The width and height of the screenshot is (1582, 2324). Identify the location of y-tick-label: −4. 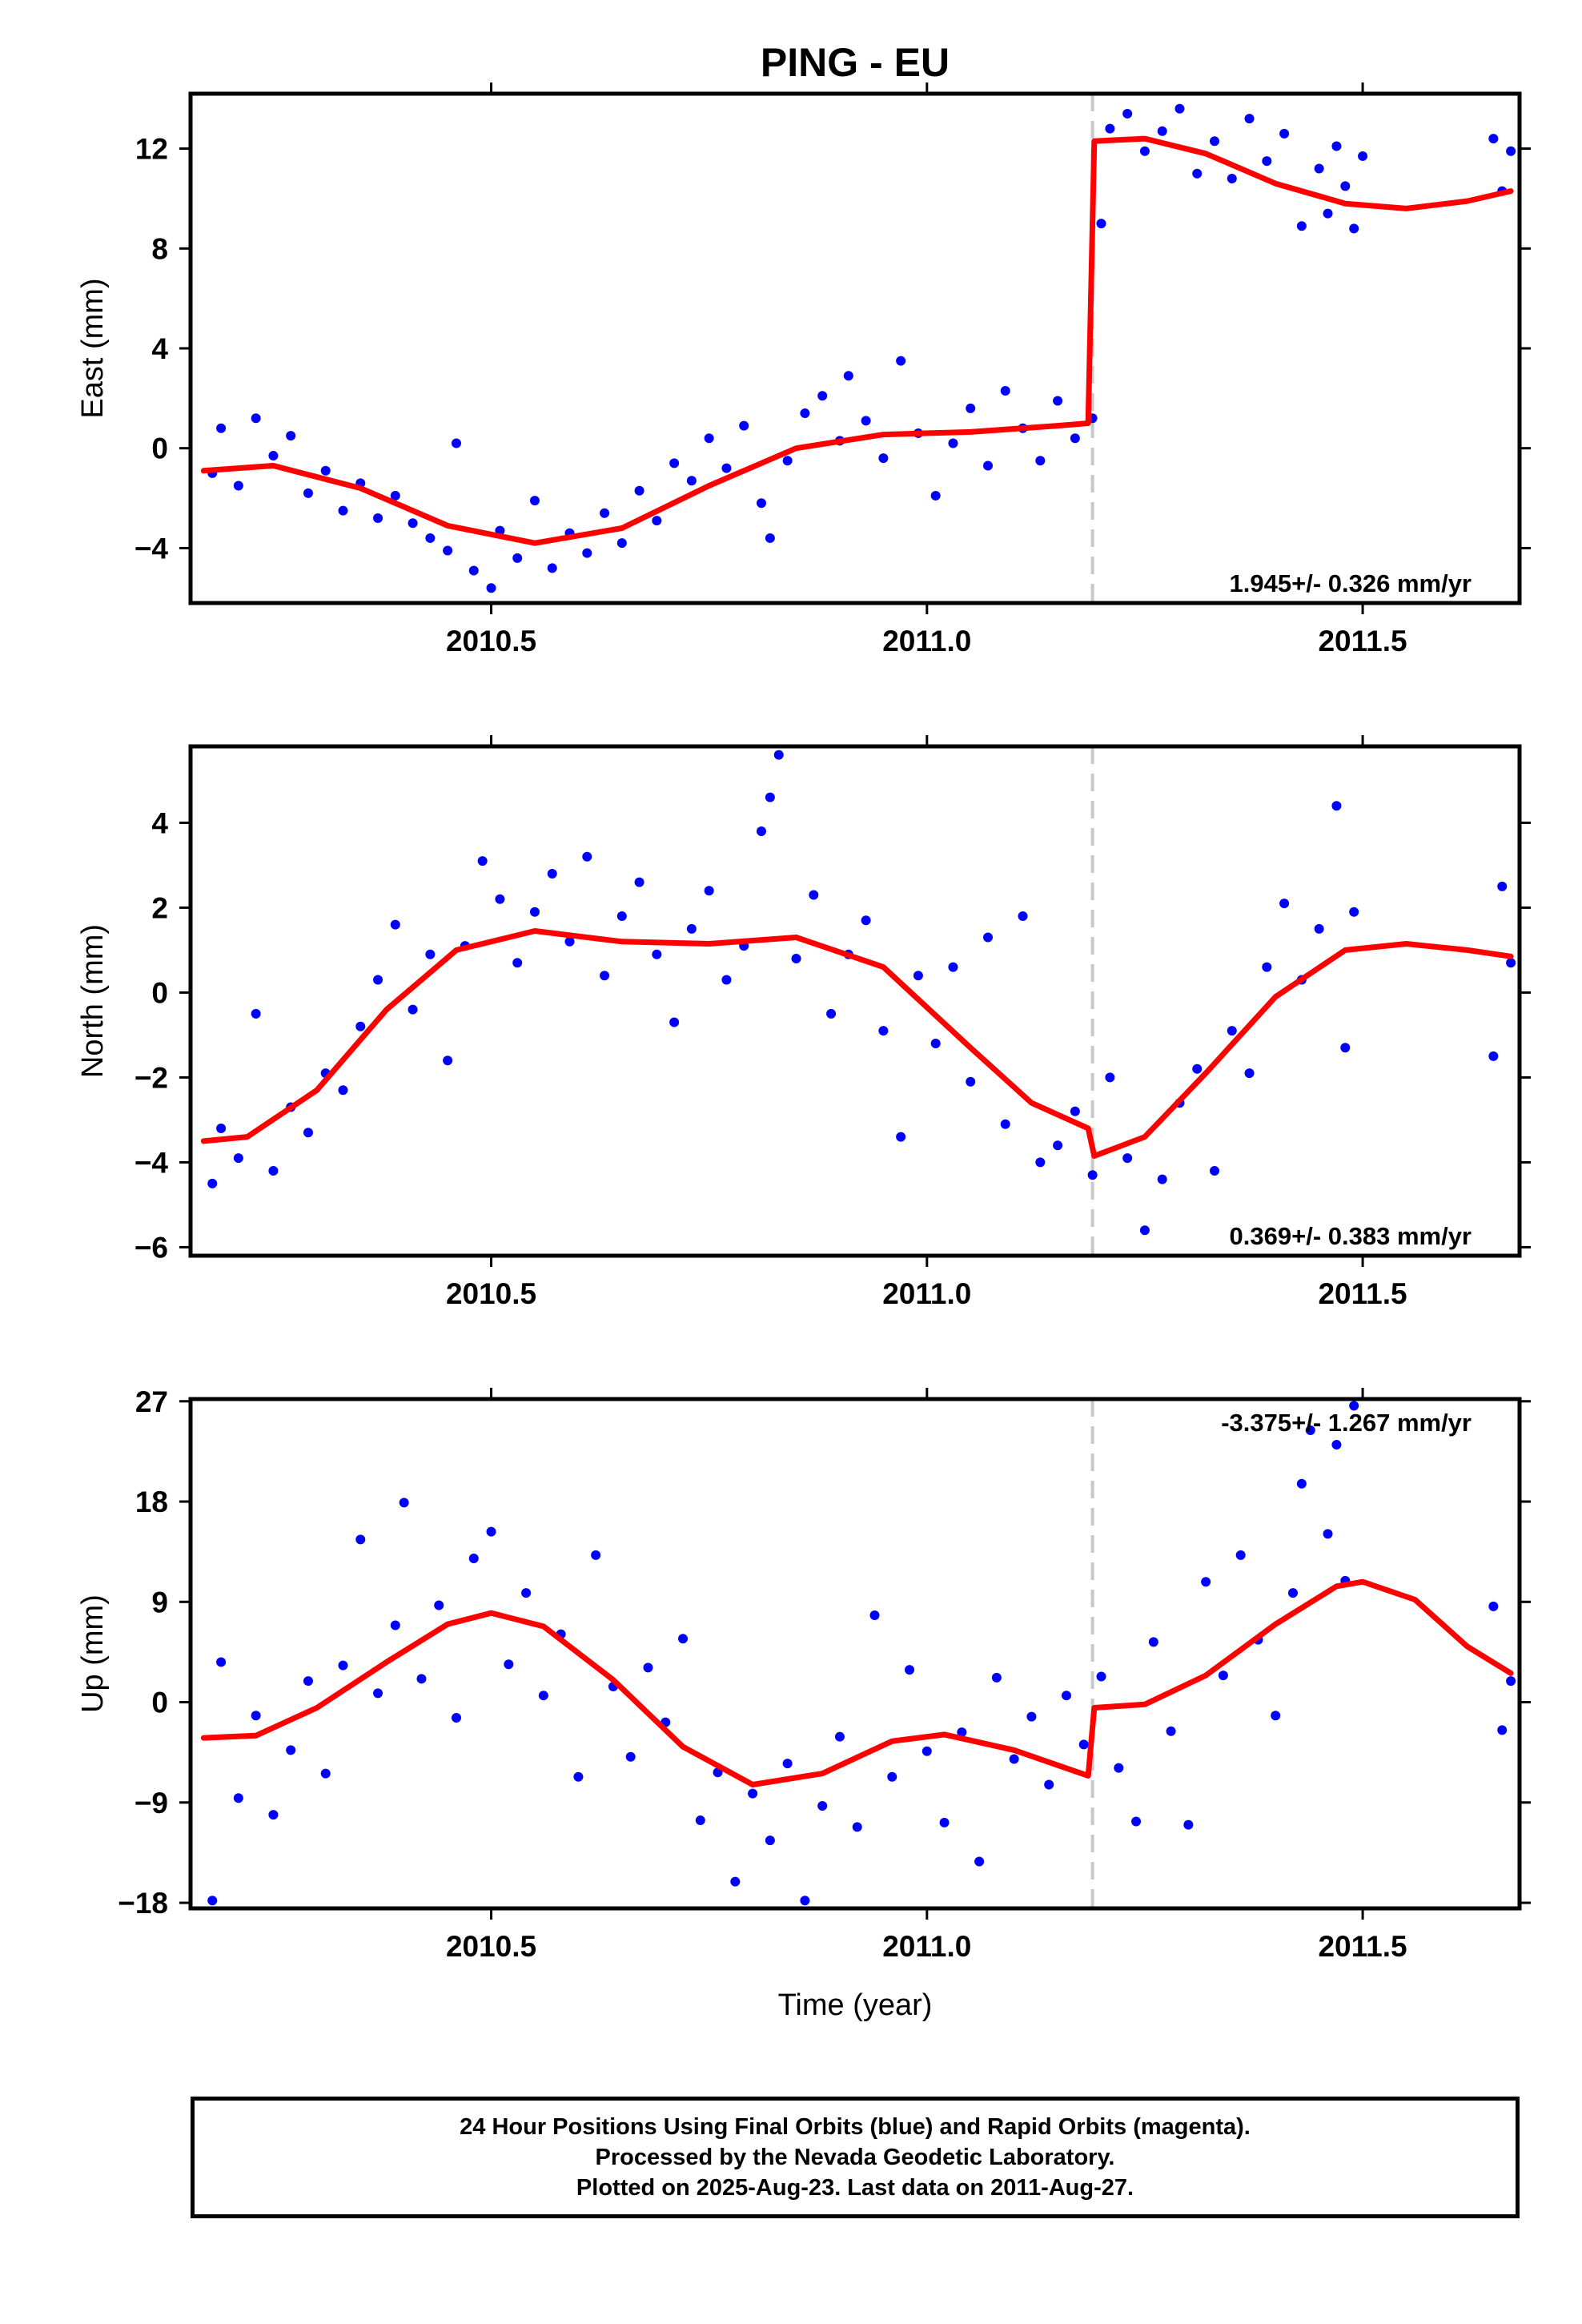
(152, 548).